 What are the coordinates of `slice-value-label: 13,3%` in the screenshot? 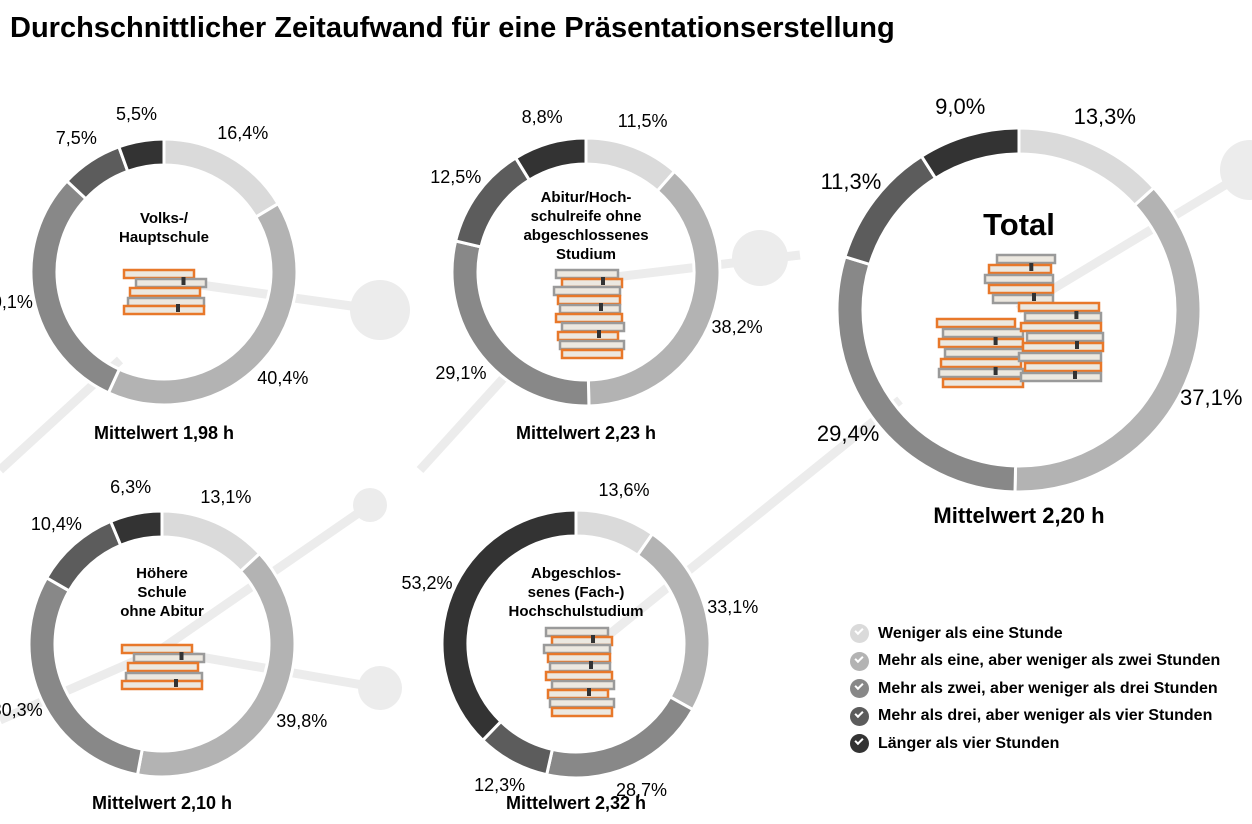 It's located at (1104, 116).